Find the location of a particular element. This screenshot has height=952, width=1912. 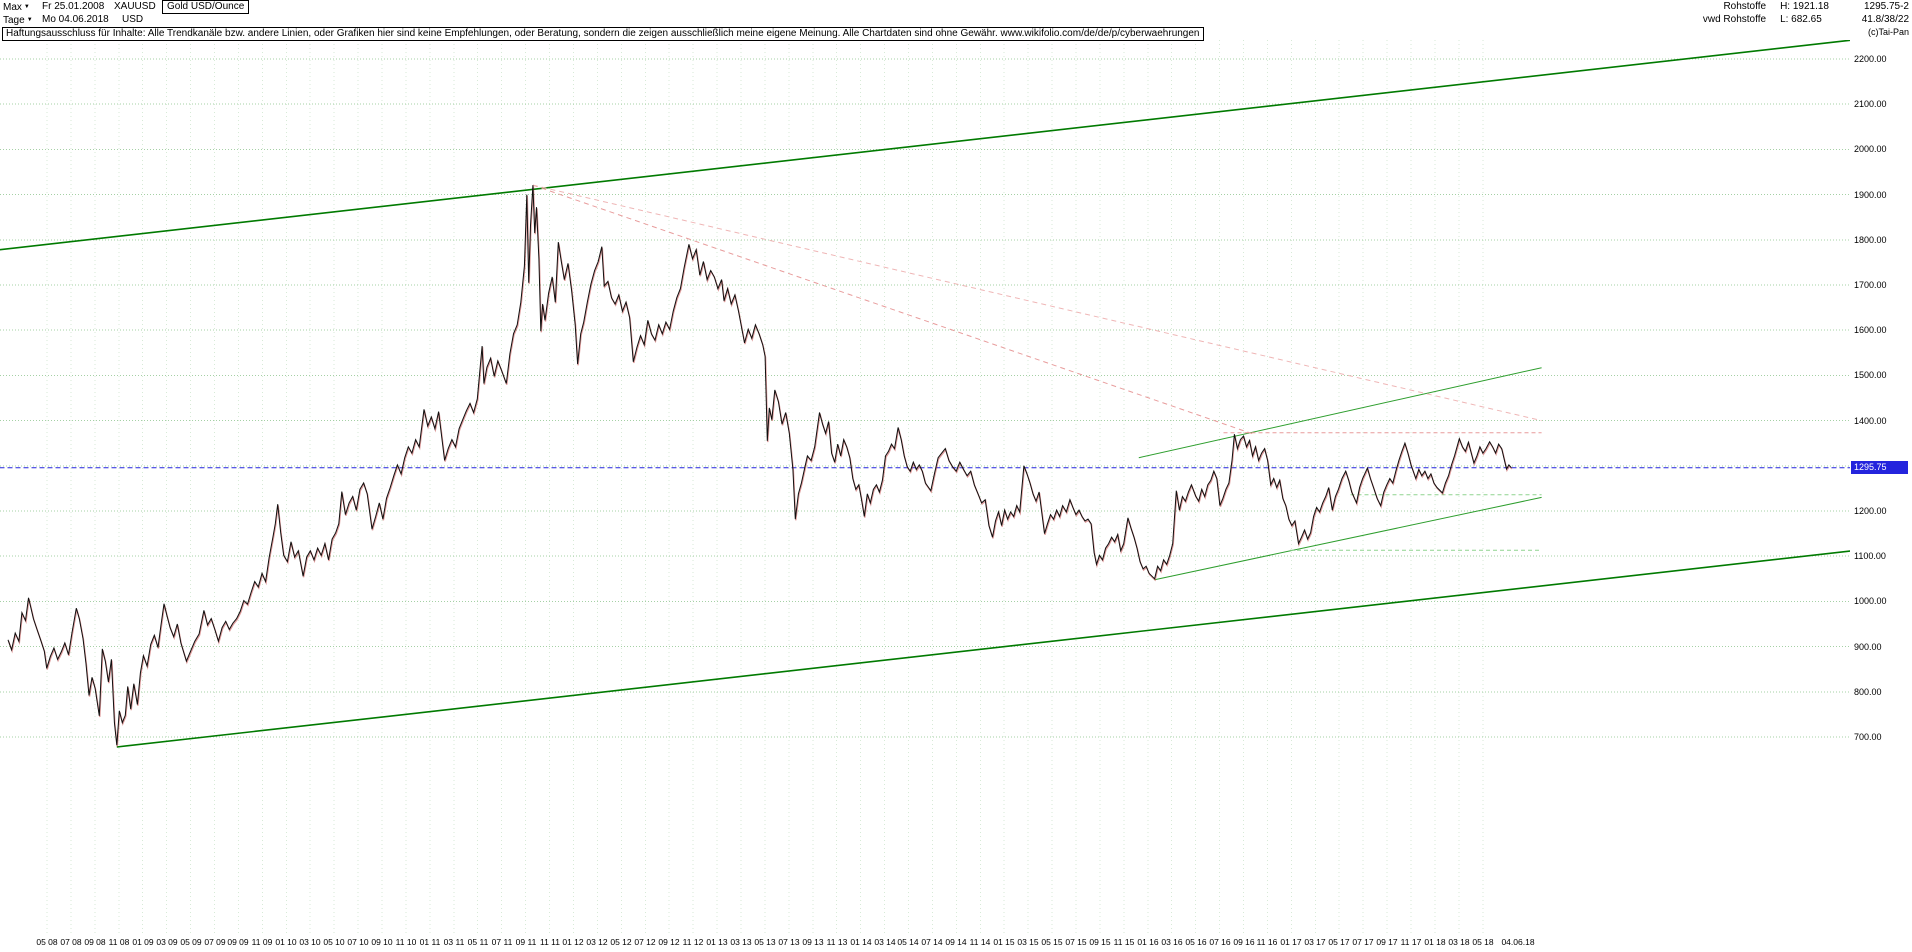

symbol-currency-label: USD is located at coordinates (133, 19).